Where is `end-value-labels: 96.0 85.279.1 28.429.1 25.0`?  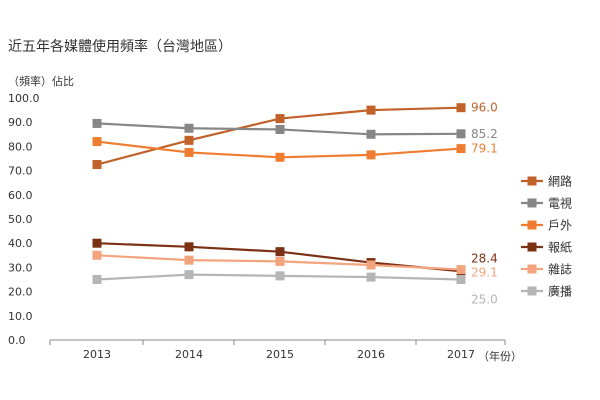
end-value-labels: 96.0 85.279.1 28.429.1 25.0 is located at coordinates (484, 204).